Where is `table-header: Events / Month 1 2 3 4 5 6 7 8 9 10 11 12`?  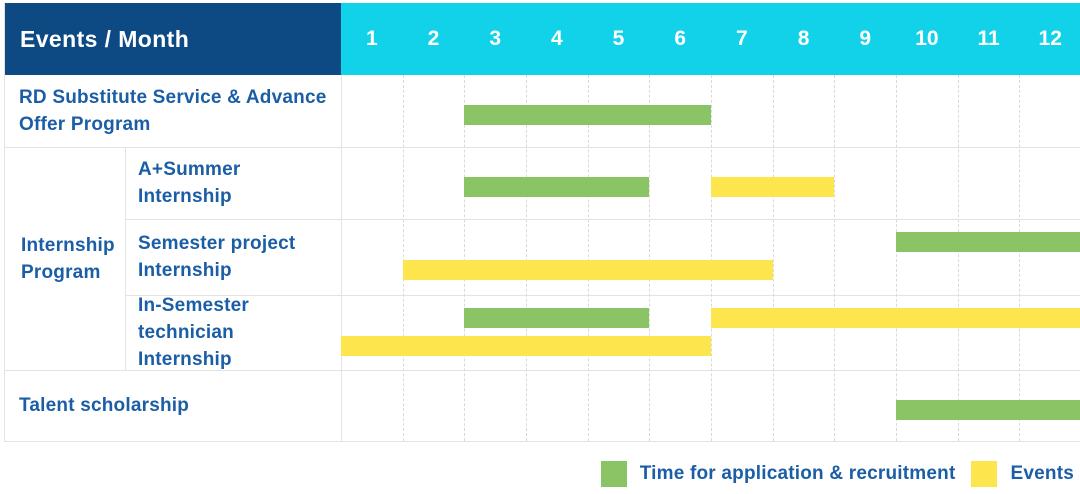
table-header: Events / Month 1 2 3 4 5 6 7 8 9 10 11 12 is located at coordinates (542, 39).